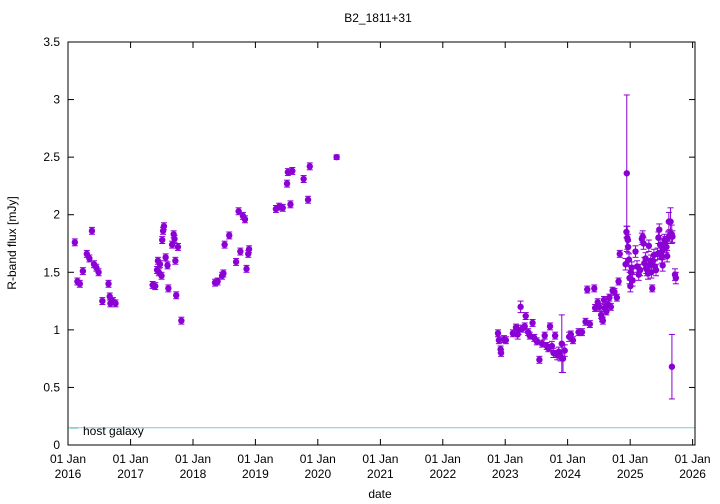 This screenshot has width=720, height=504. What do you see at coordinates (107, 431) in the screenshot?
I see `legend: host galaxy` at bounding box center [107, 431].